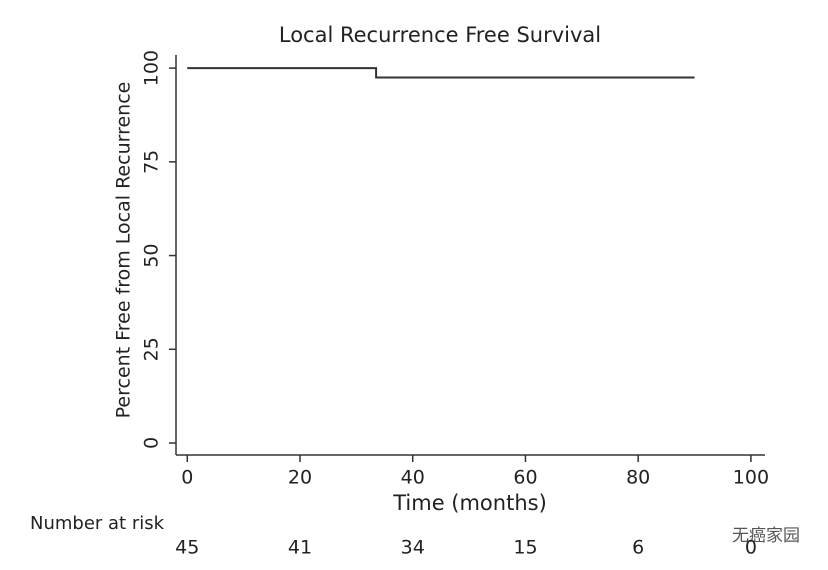 Image resolution: width=828 pixels, height=570 pixels. Describe the element at coordinates (469, 503) in the screenshot. I see `x-axis-label: Time (months)` at that location.